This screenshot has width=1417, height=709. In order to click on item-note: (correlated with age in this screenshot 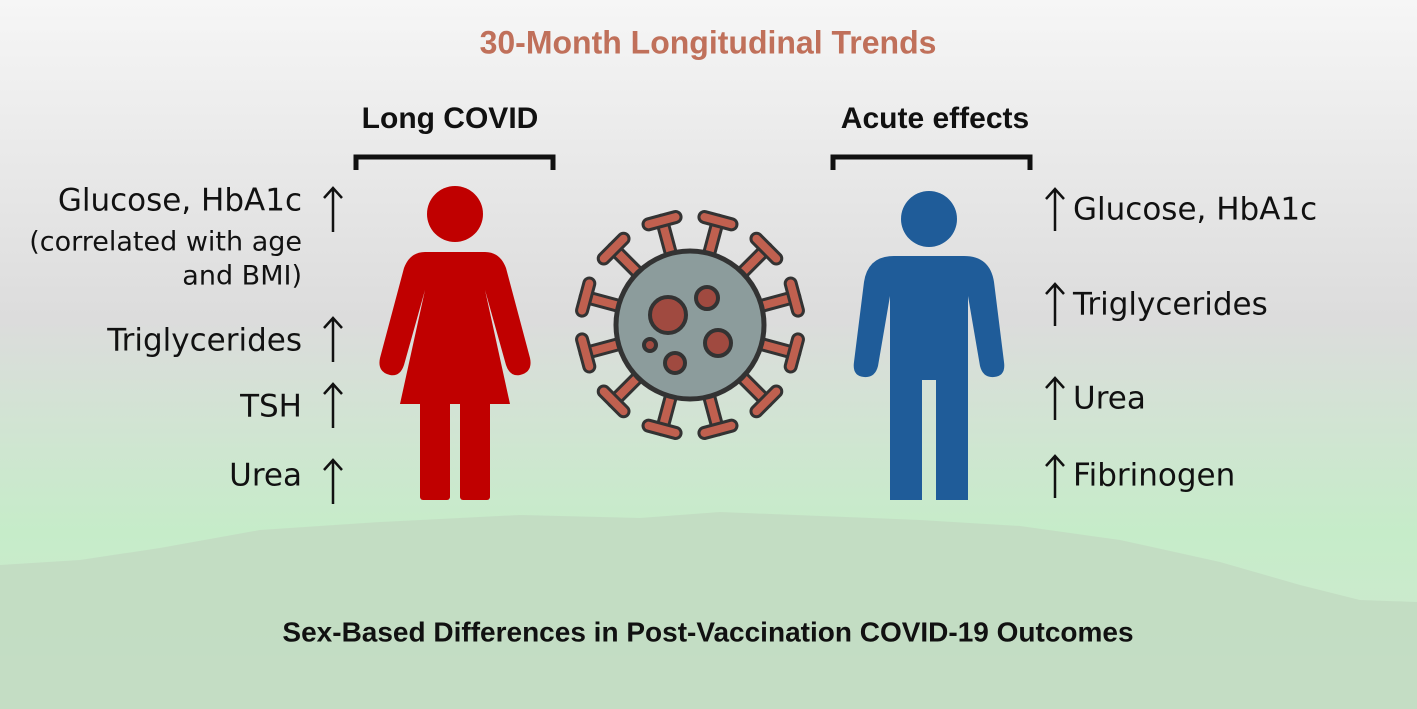, I will do `click(165, 242)`.